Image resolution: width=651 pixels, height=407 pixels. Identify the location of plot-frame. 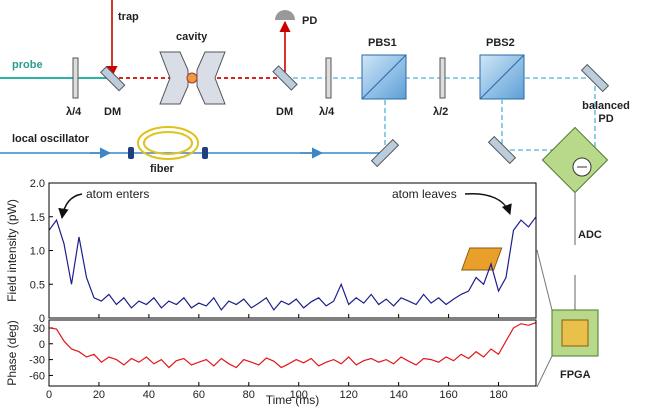
(292, 353).